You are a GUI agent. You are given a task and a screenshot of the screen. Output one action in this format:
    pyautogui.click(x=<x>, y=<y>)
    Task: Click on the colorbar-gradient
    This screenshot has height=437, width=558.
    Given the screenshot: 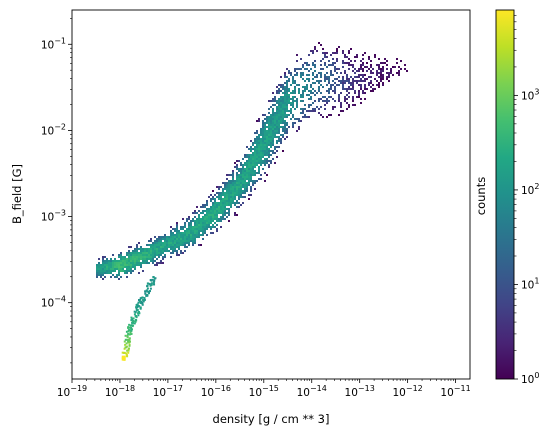 What is the action you would take?
    pyautogui.click(x=505, y=194)
    